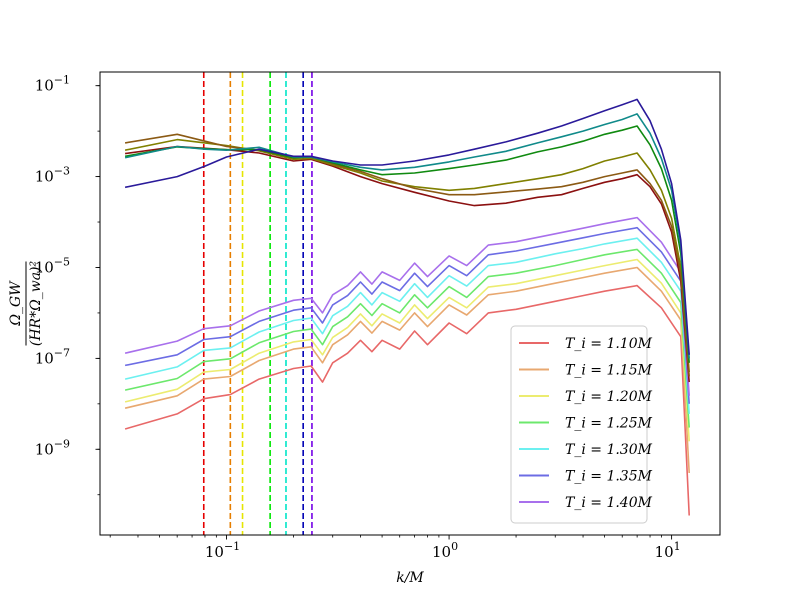 This screenshot has height=600, width=800. What do you see at coordinates (52, 265) in the screenshot?
I see `y-tick-label: 10⁻⁵` at bounding box center [52, 265].